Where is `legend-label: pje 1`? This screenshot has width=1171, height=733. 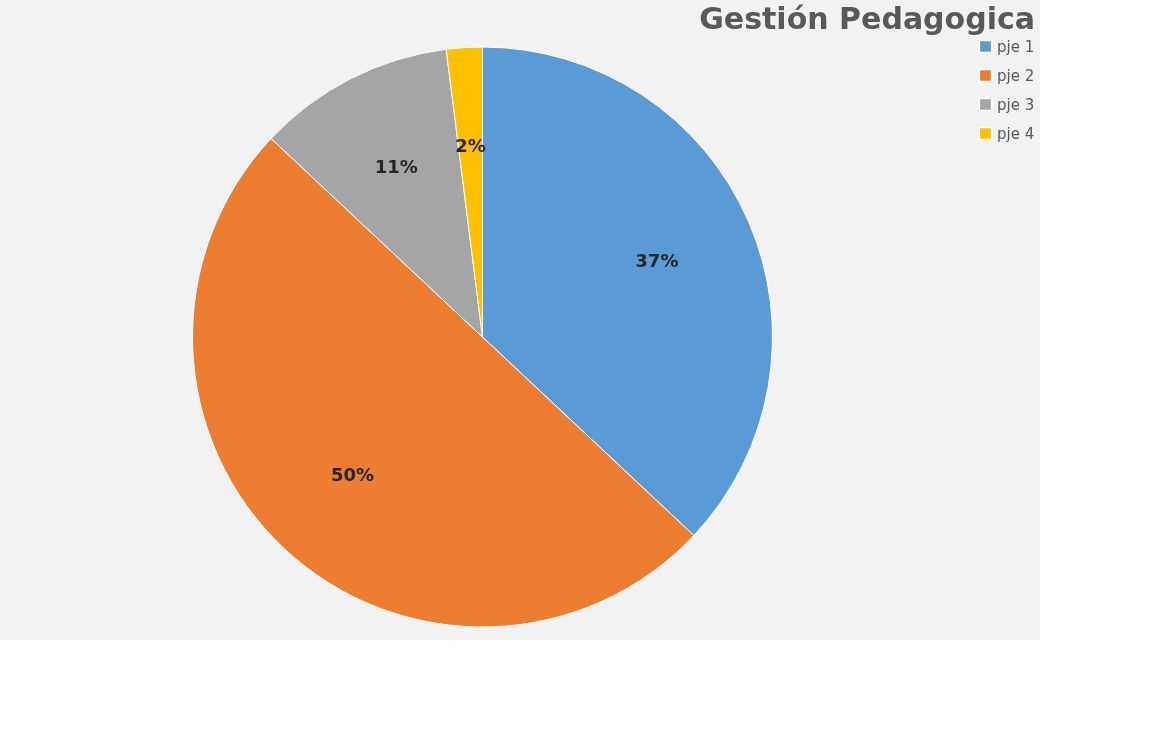 legend-label: pje 1 is located at coordinates (1016, 46).